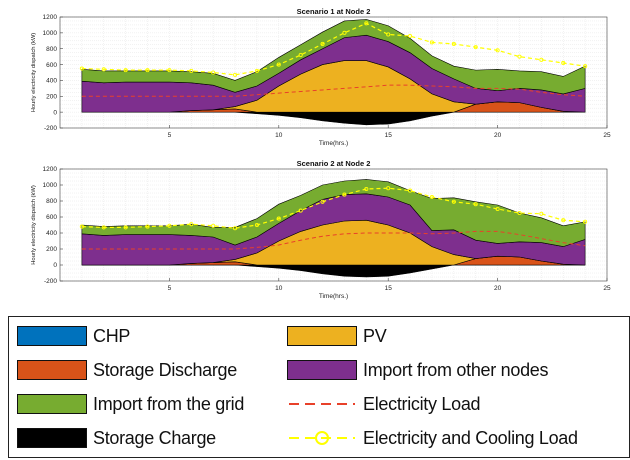 Image resolution: width=630 pixels, height=460 pixels. I want to click on legend-label-electricity-load: Electricity Load, so click(422, 403).